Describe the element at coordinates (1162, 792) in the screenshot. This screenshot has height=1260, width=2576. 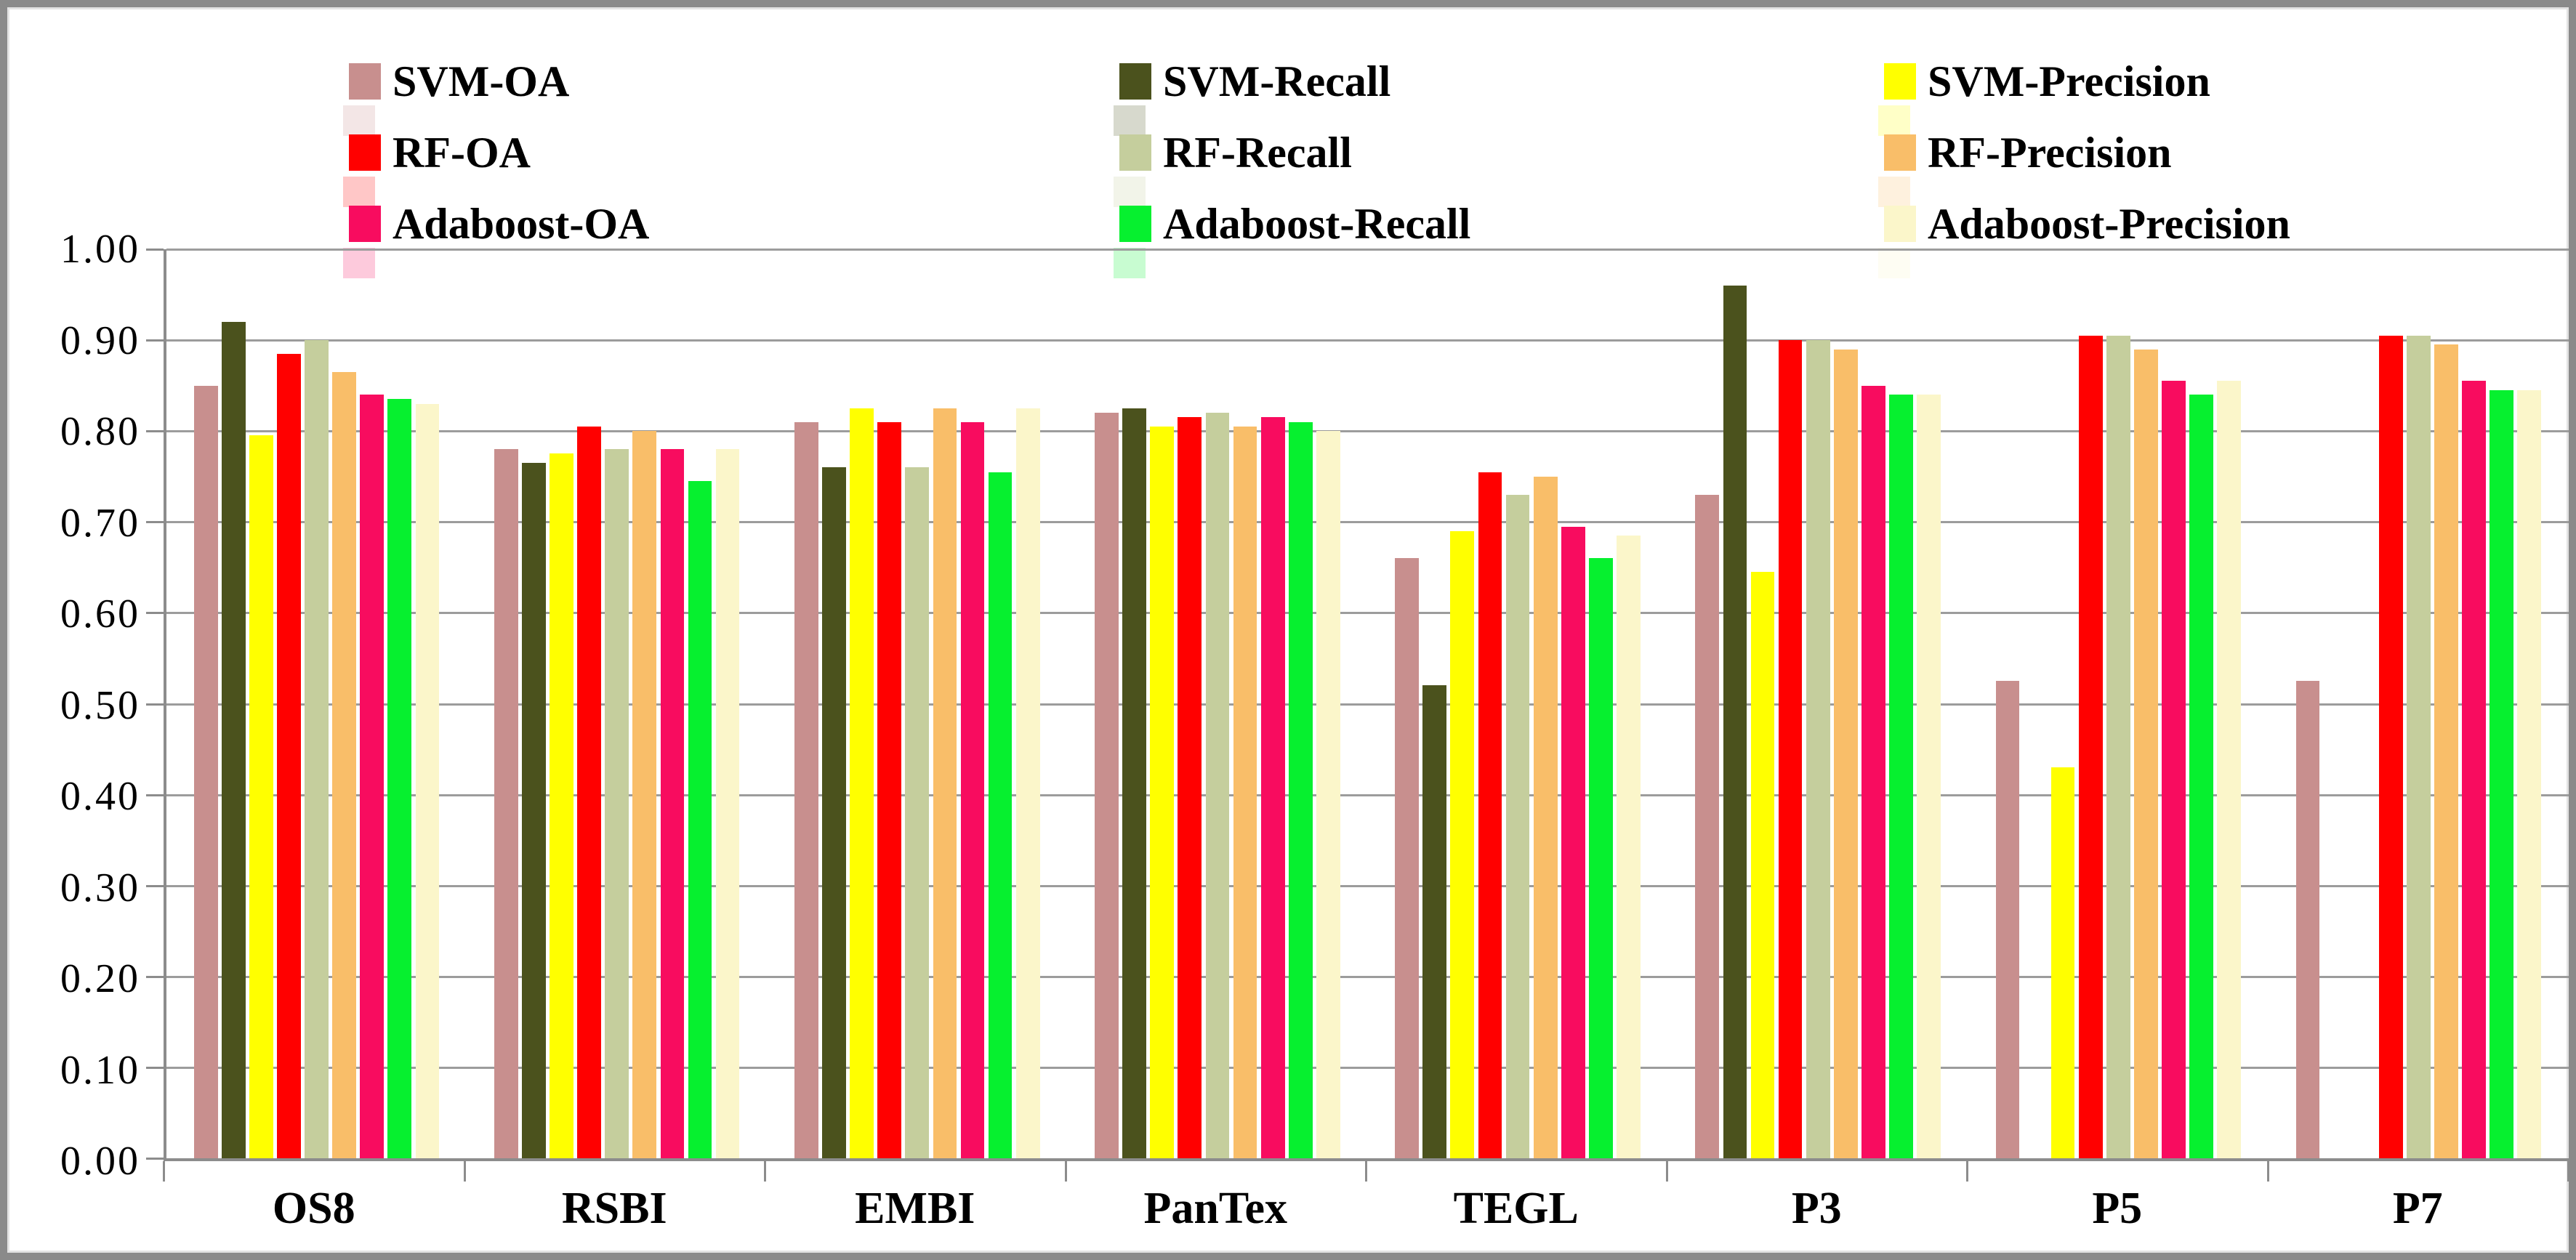
I see `bar-svm-precision-pantex` at that location.